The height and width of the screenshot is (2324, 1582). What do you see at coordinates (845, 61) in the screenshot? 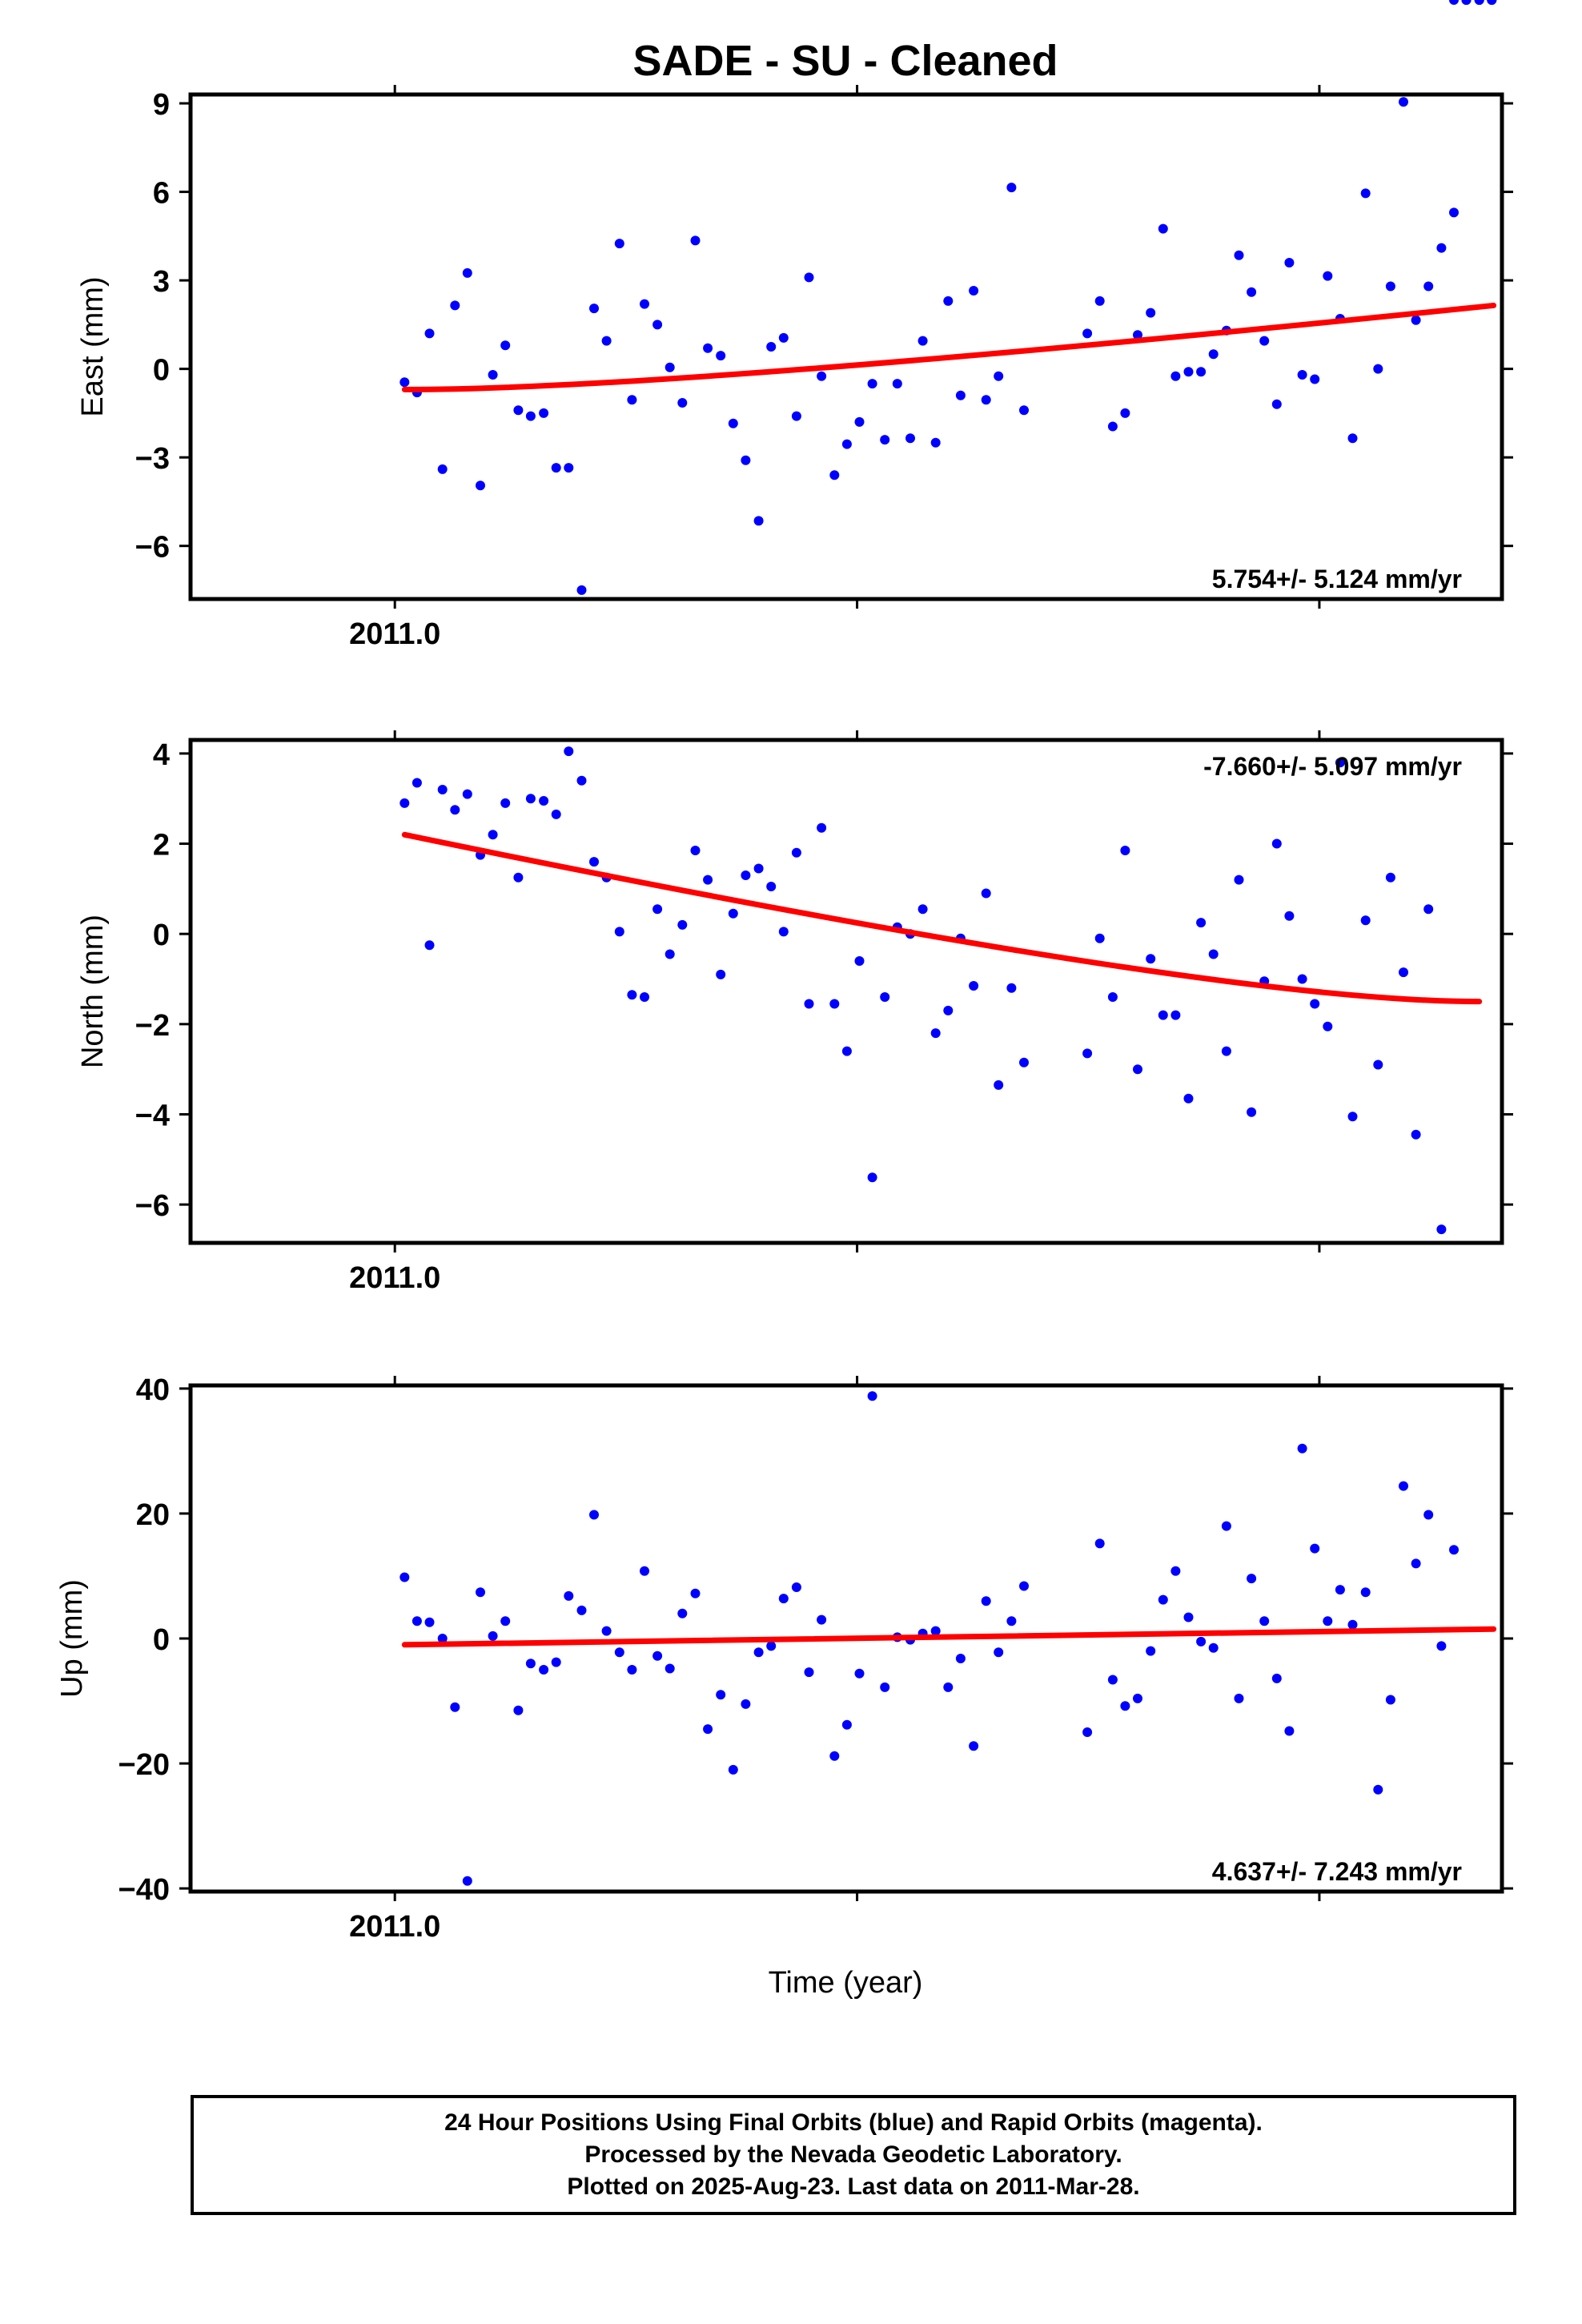
I see `chart-title: SADE - SU - Cleaned` at bounding box center [845, 61].